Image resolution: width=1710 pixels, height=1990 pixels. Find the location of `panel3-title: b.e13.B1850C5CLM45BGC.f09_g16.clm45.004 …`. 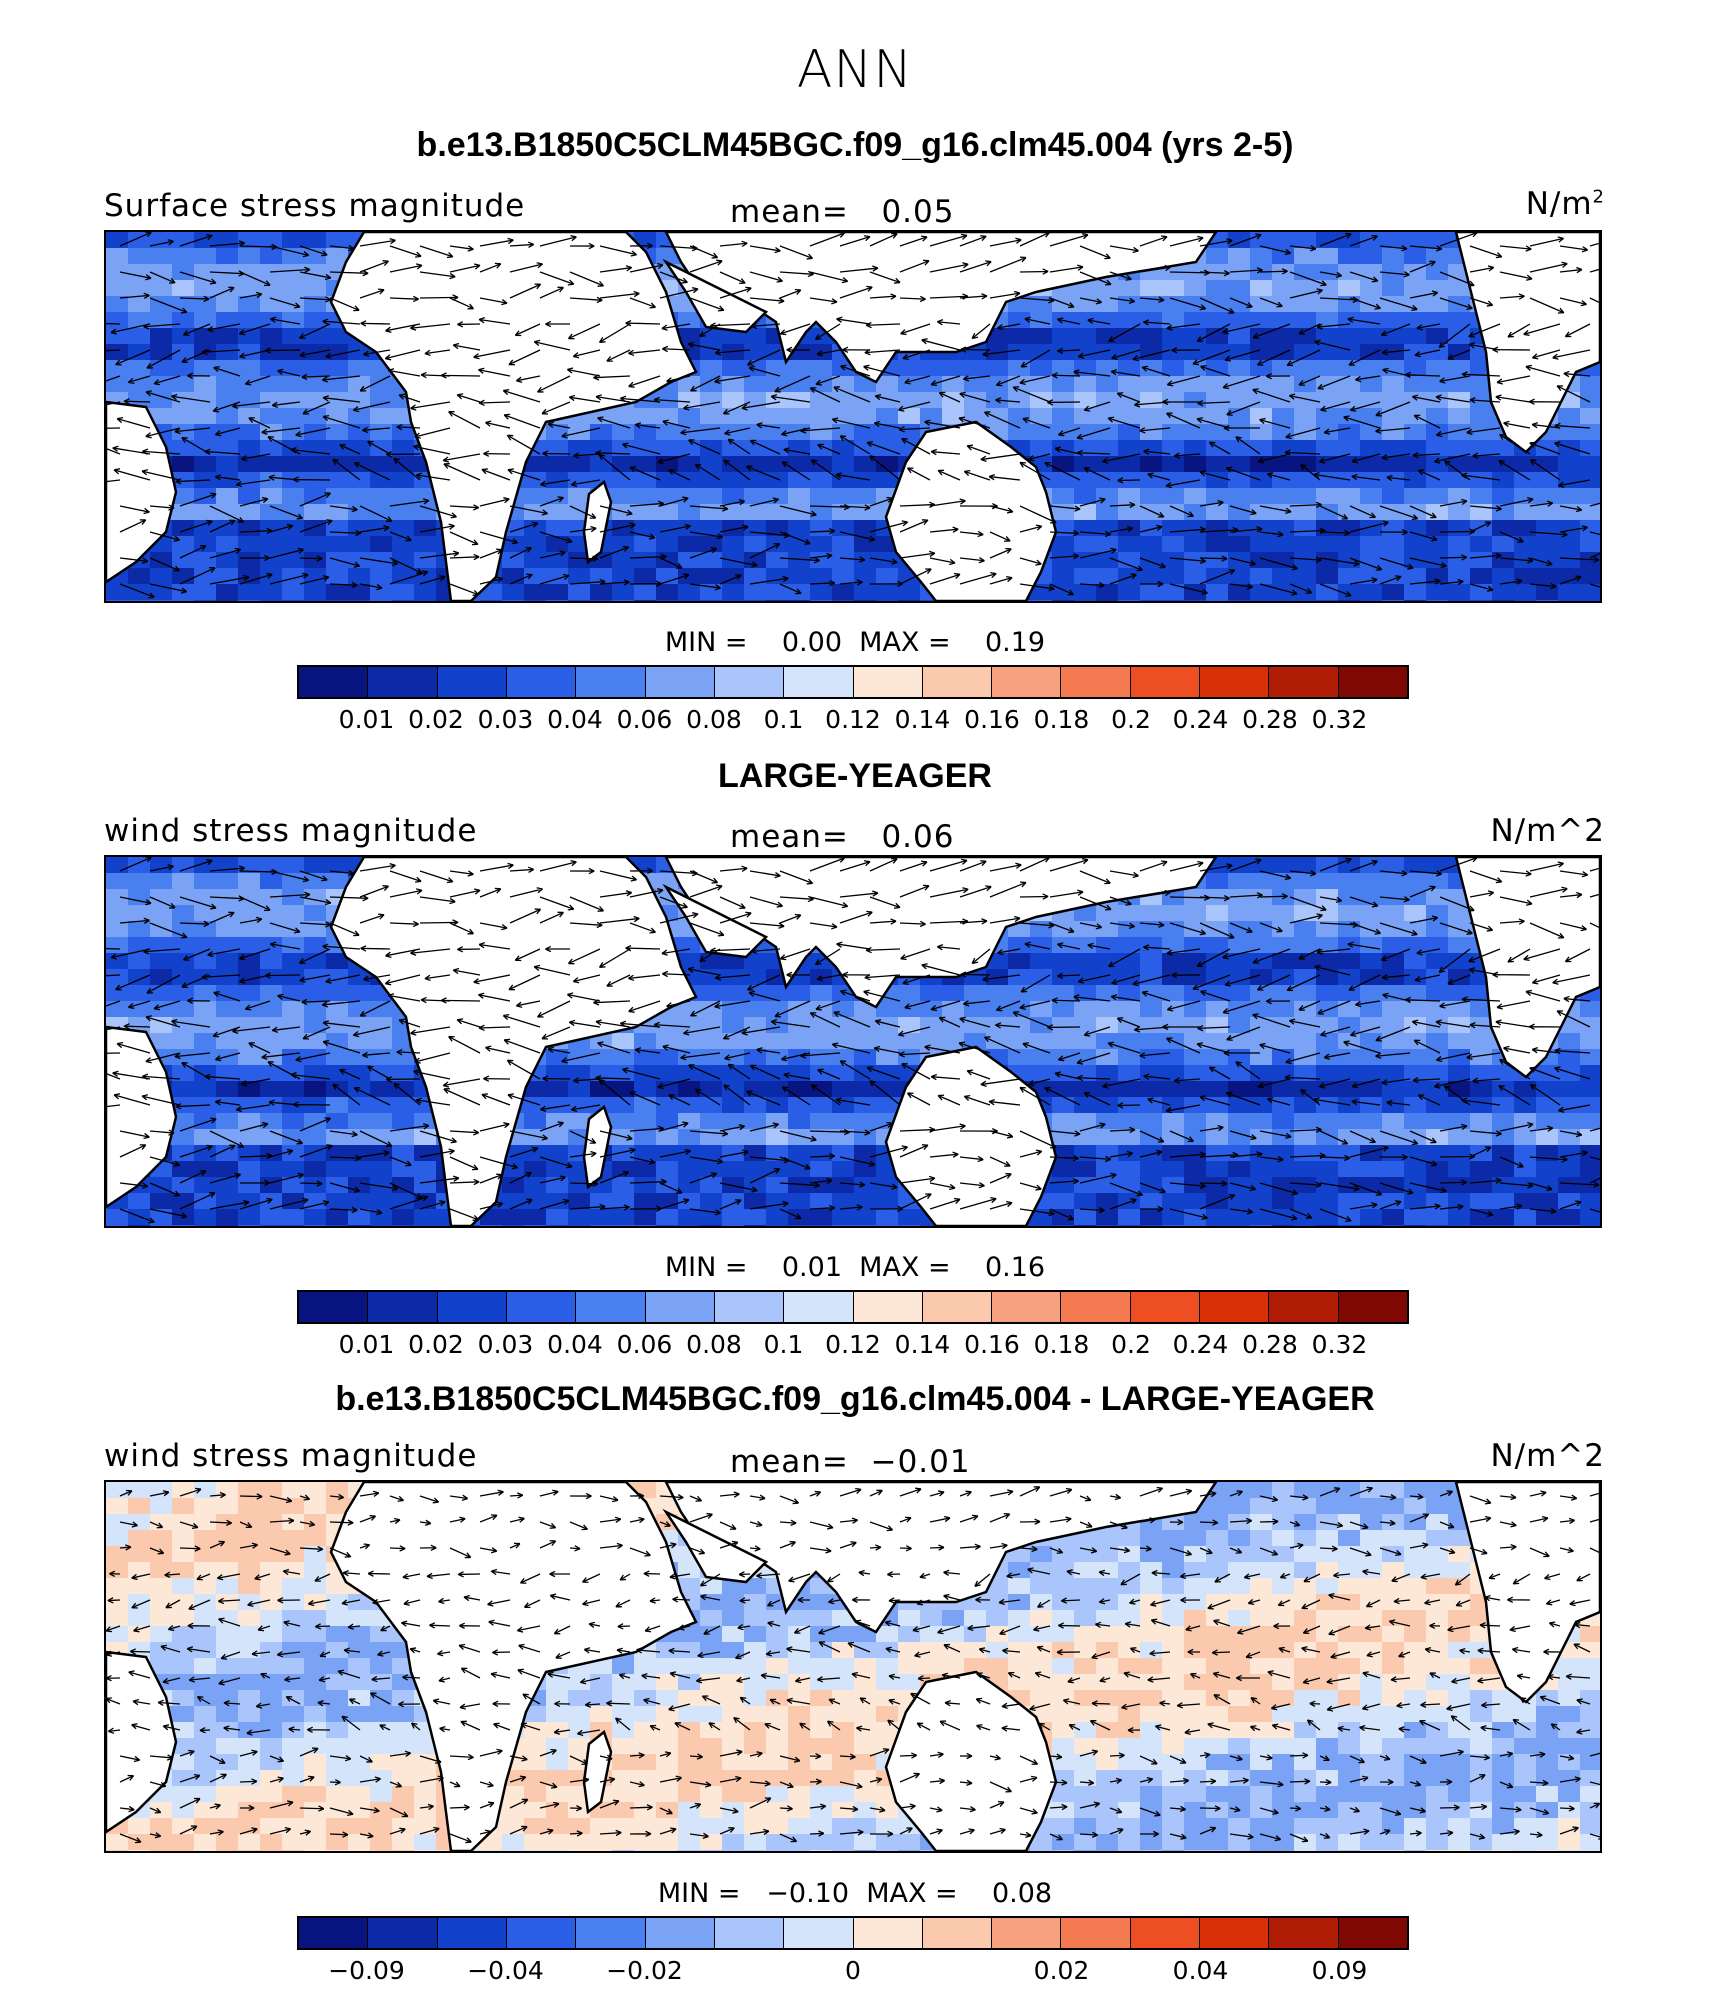

panel3-title: b.e13.B1850C5CLM45BGC.f09_g16.clm45.004 … is located at coordinates (855, 1399).